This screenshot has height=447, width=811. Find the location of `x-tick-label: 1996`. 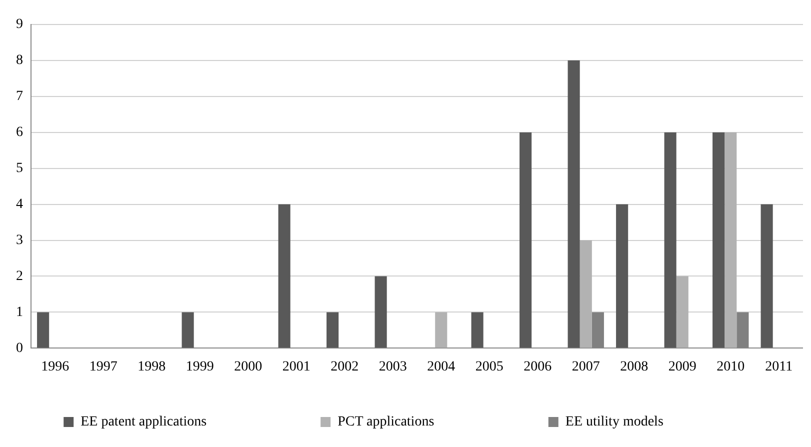

x-tick-label: 1996 is located at coordinates (55, 366).